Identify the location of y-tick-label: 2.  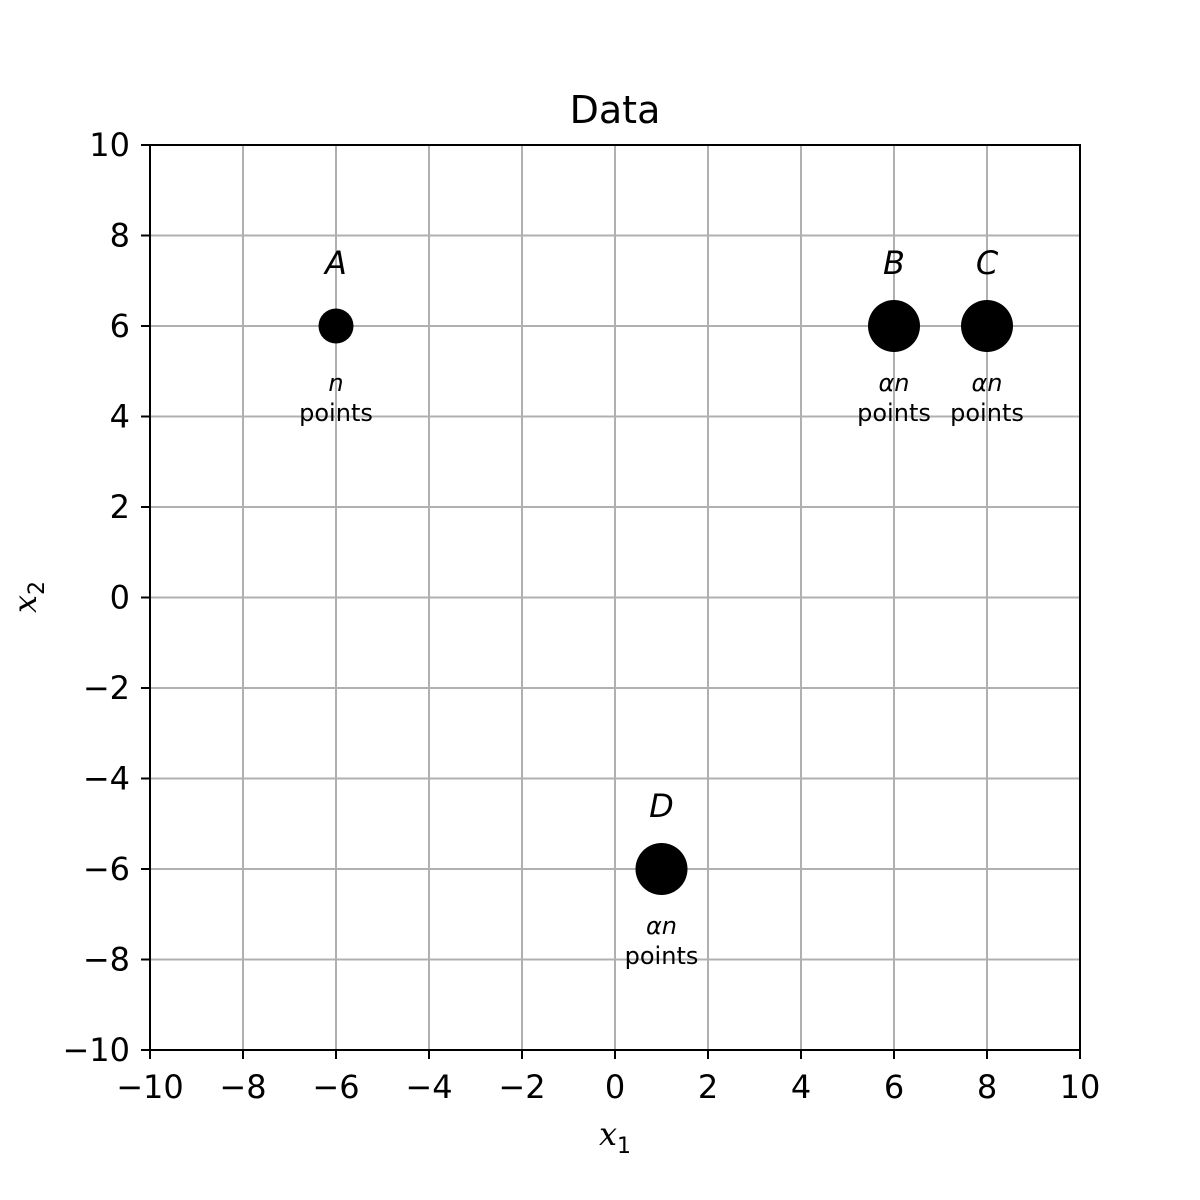
(120, 507).